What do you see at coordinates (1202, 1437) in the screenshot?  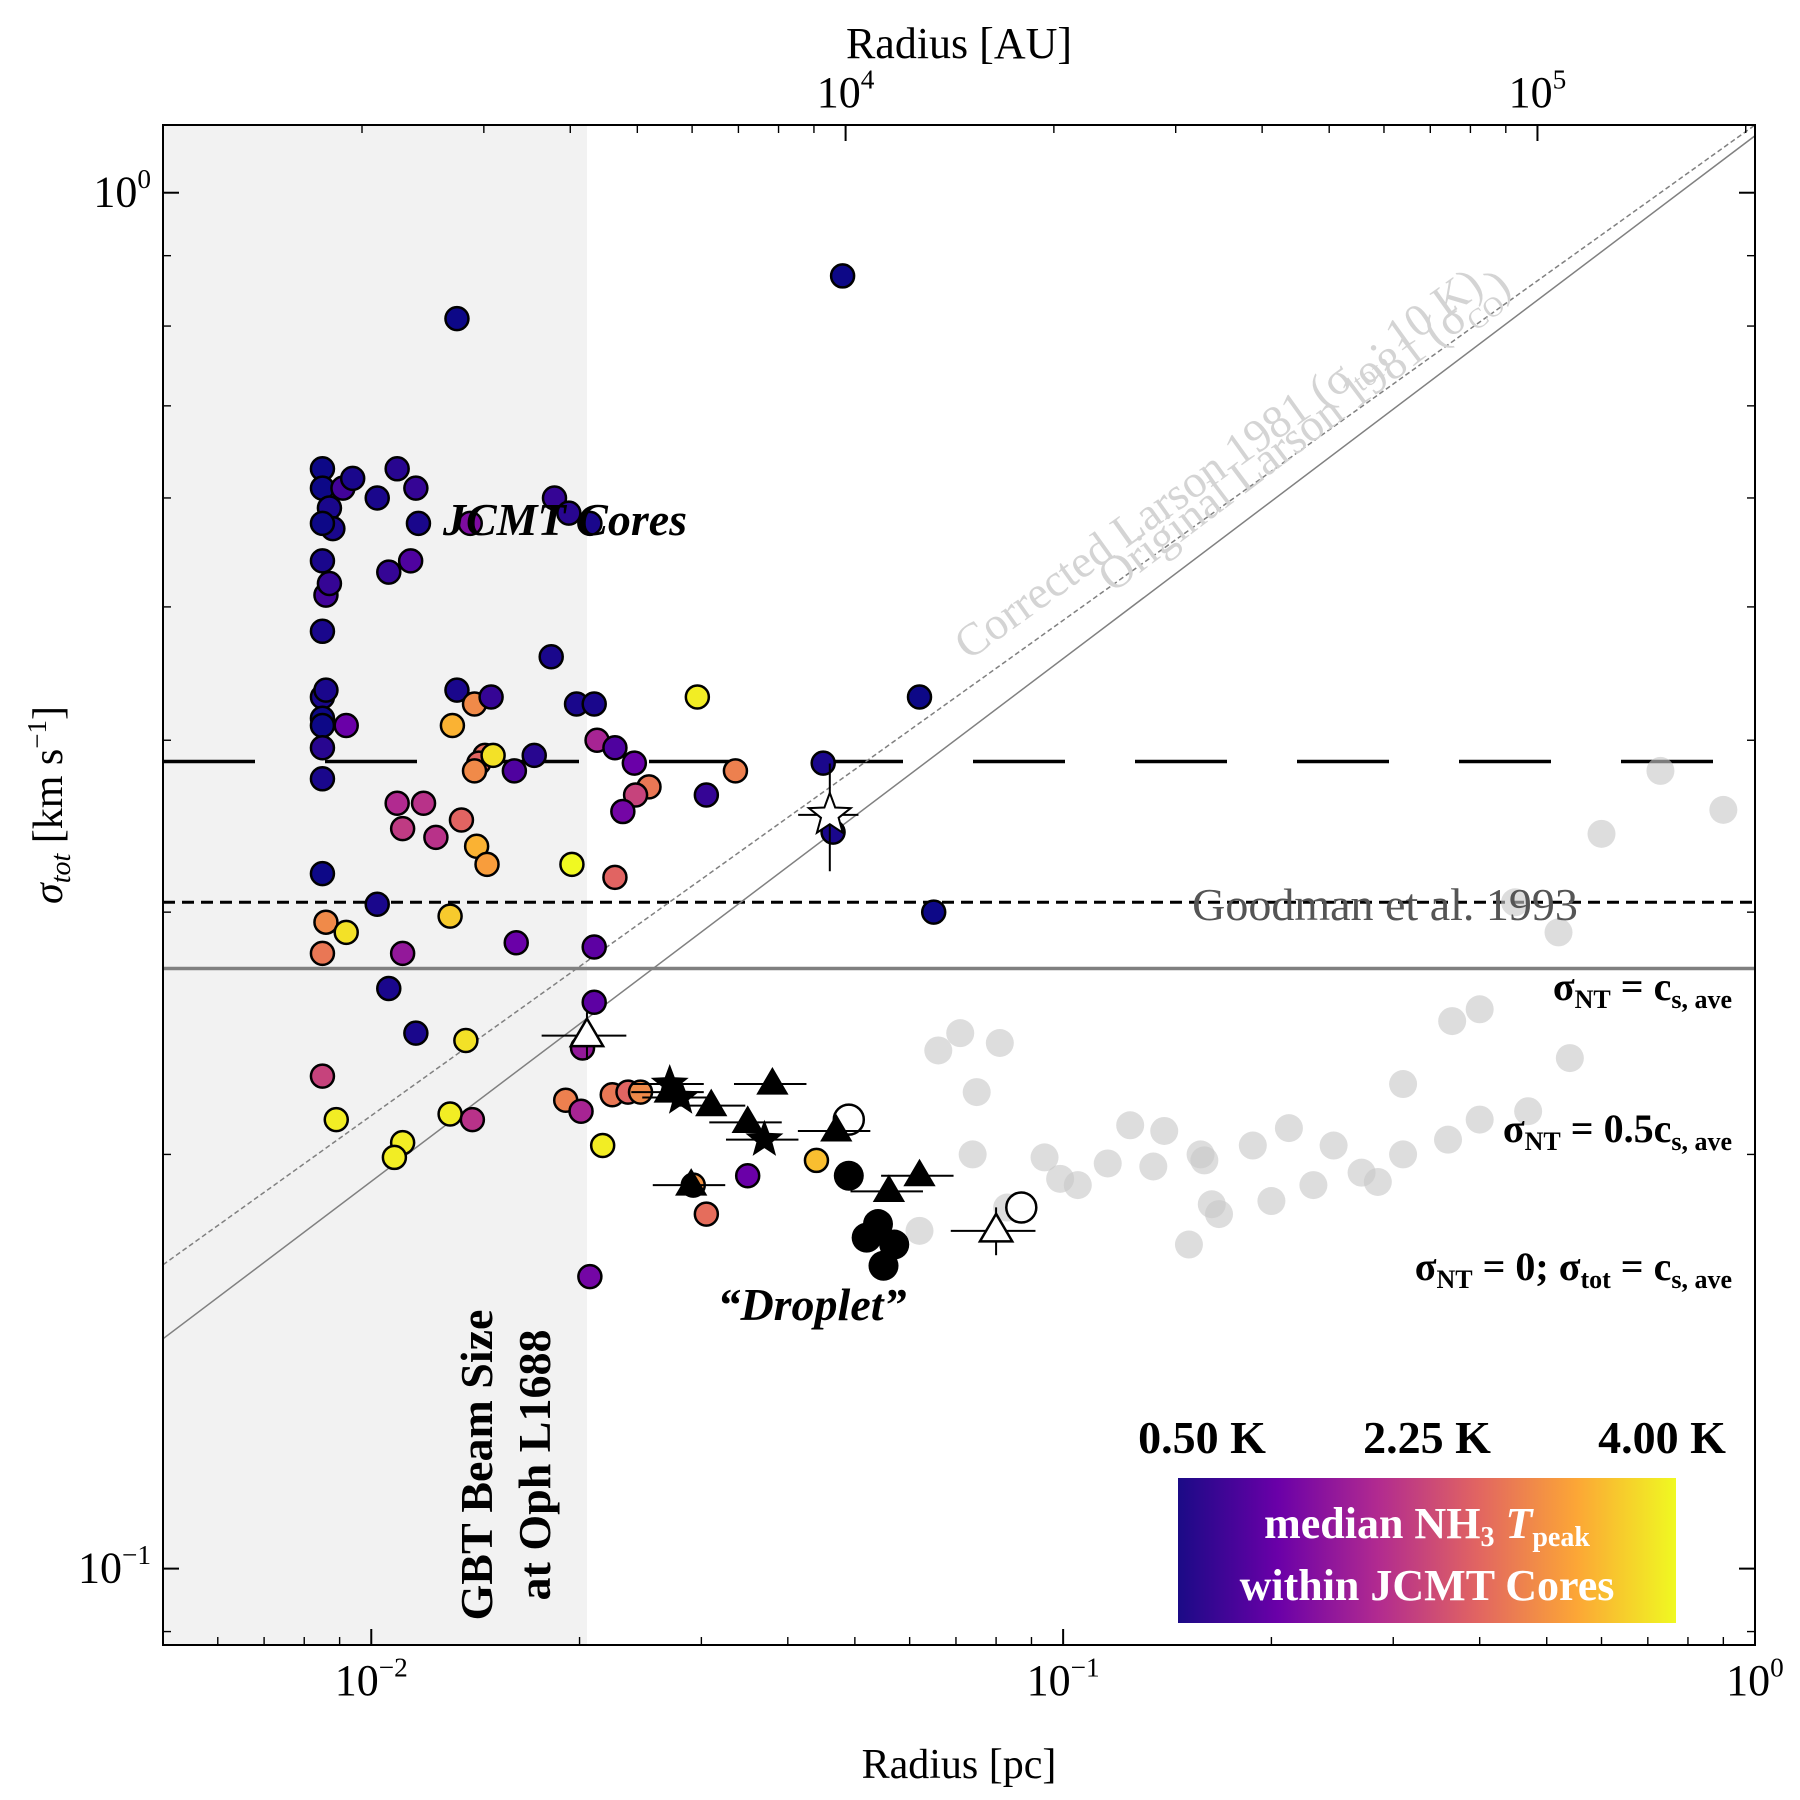 I see `colorbar-tick-label: 0.50 K` at bounding box center [1202, 1437].